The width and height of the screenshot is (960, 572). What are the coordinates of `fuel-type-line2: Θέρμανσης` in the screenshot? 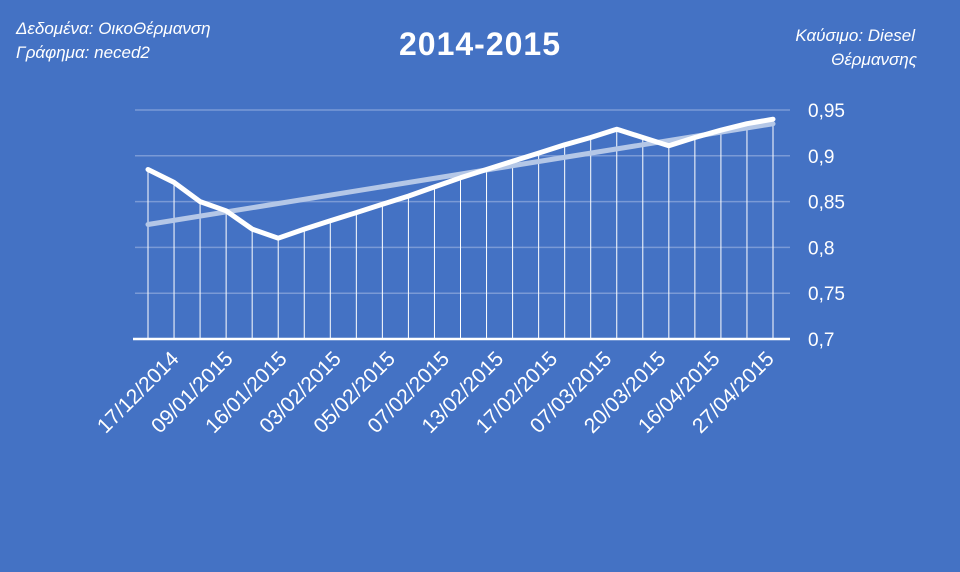 It's located at (874, 59).